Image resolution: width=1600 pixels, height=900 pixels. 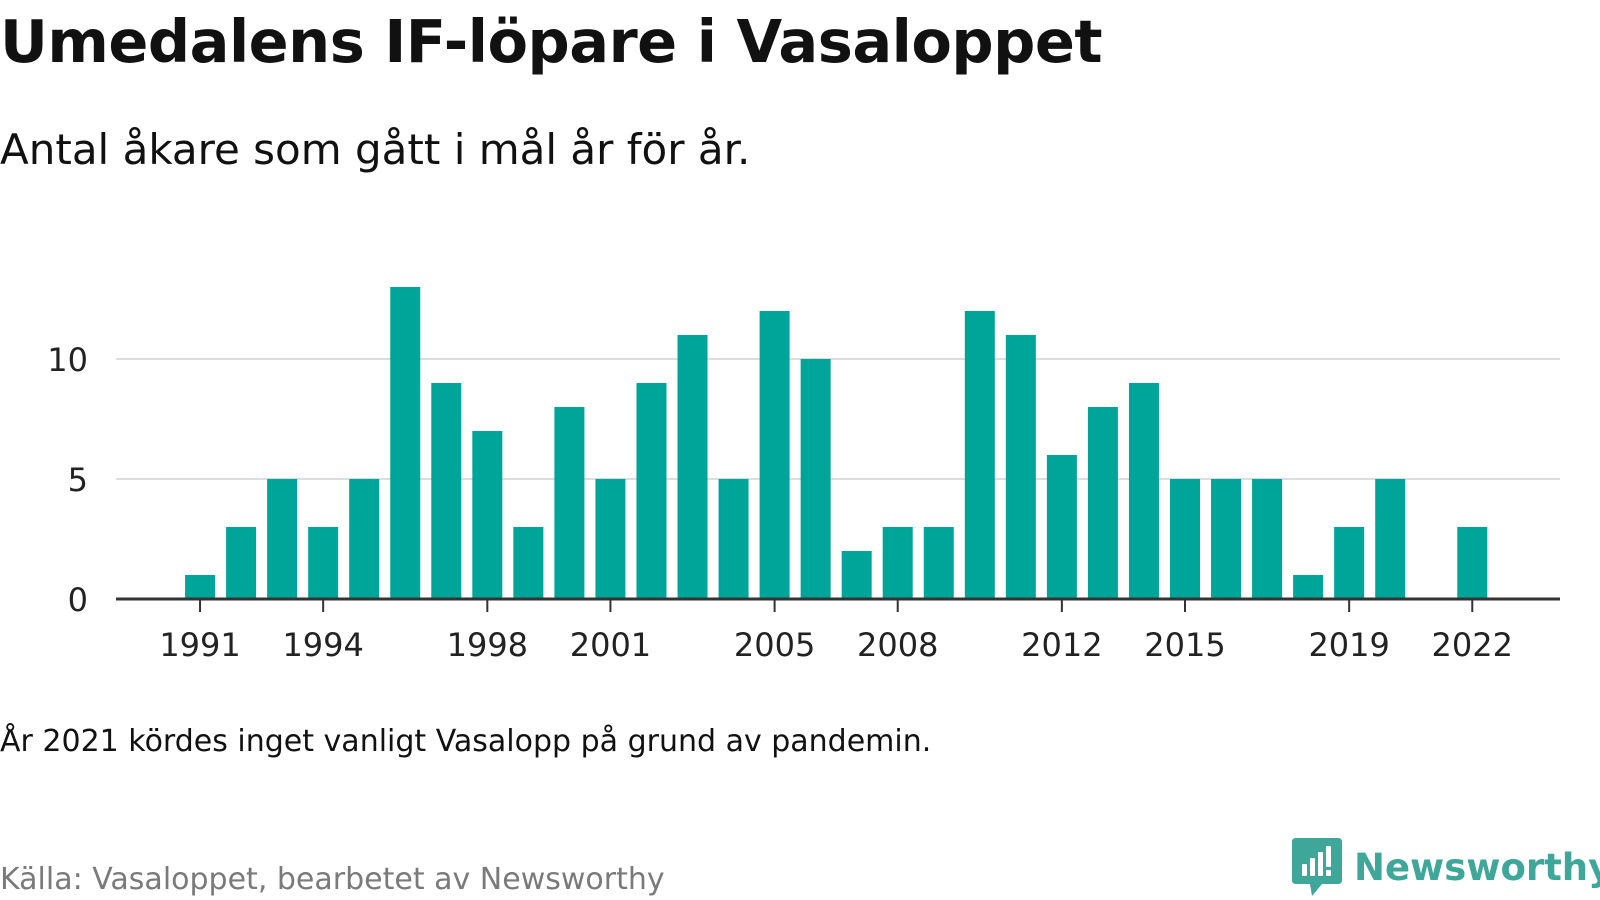 I want to click on chart-subtitle: Antal åkare som gått i mål år för år., so click(x=375, y=149).